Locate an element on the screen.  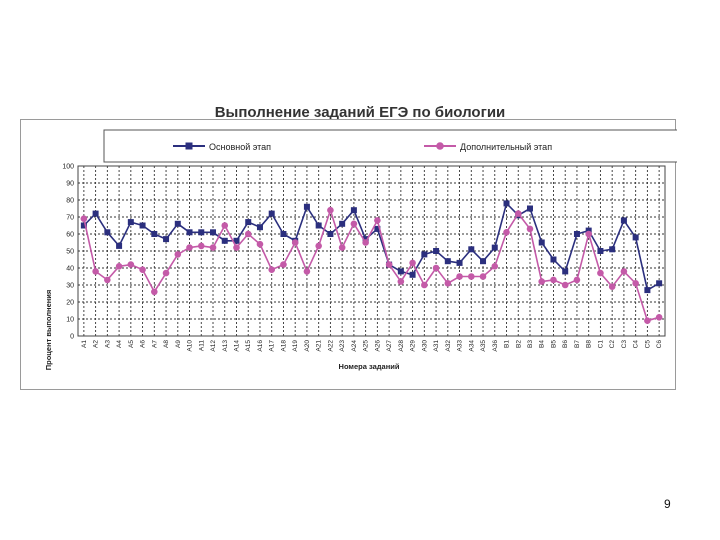
x-tick-label: A4 is located at coordinates (119, 344).